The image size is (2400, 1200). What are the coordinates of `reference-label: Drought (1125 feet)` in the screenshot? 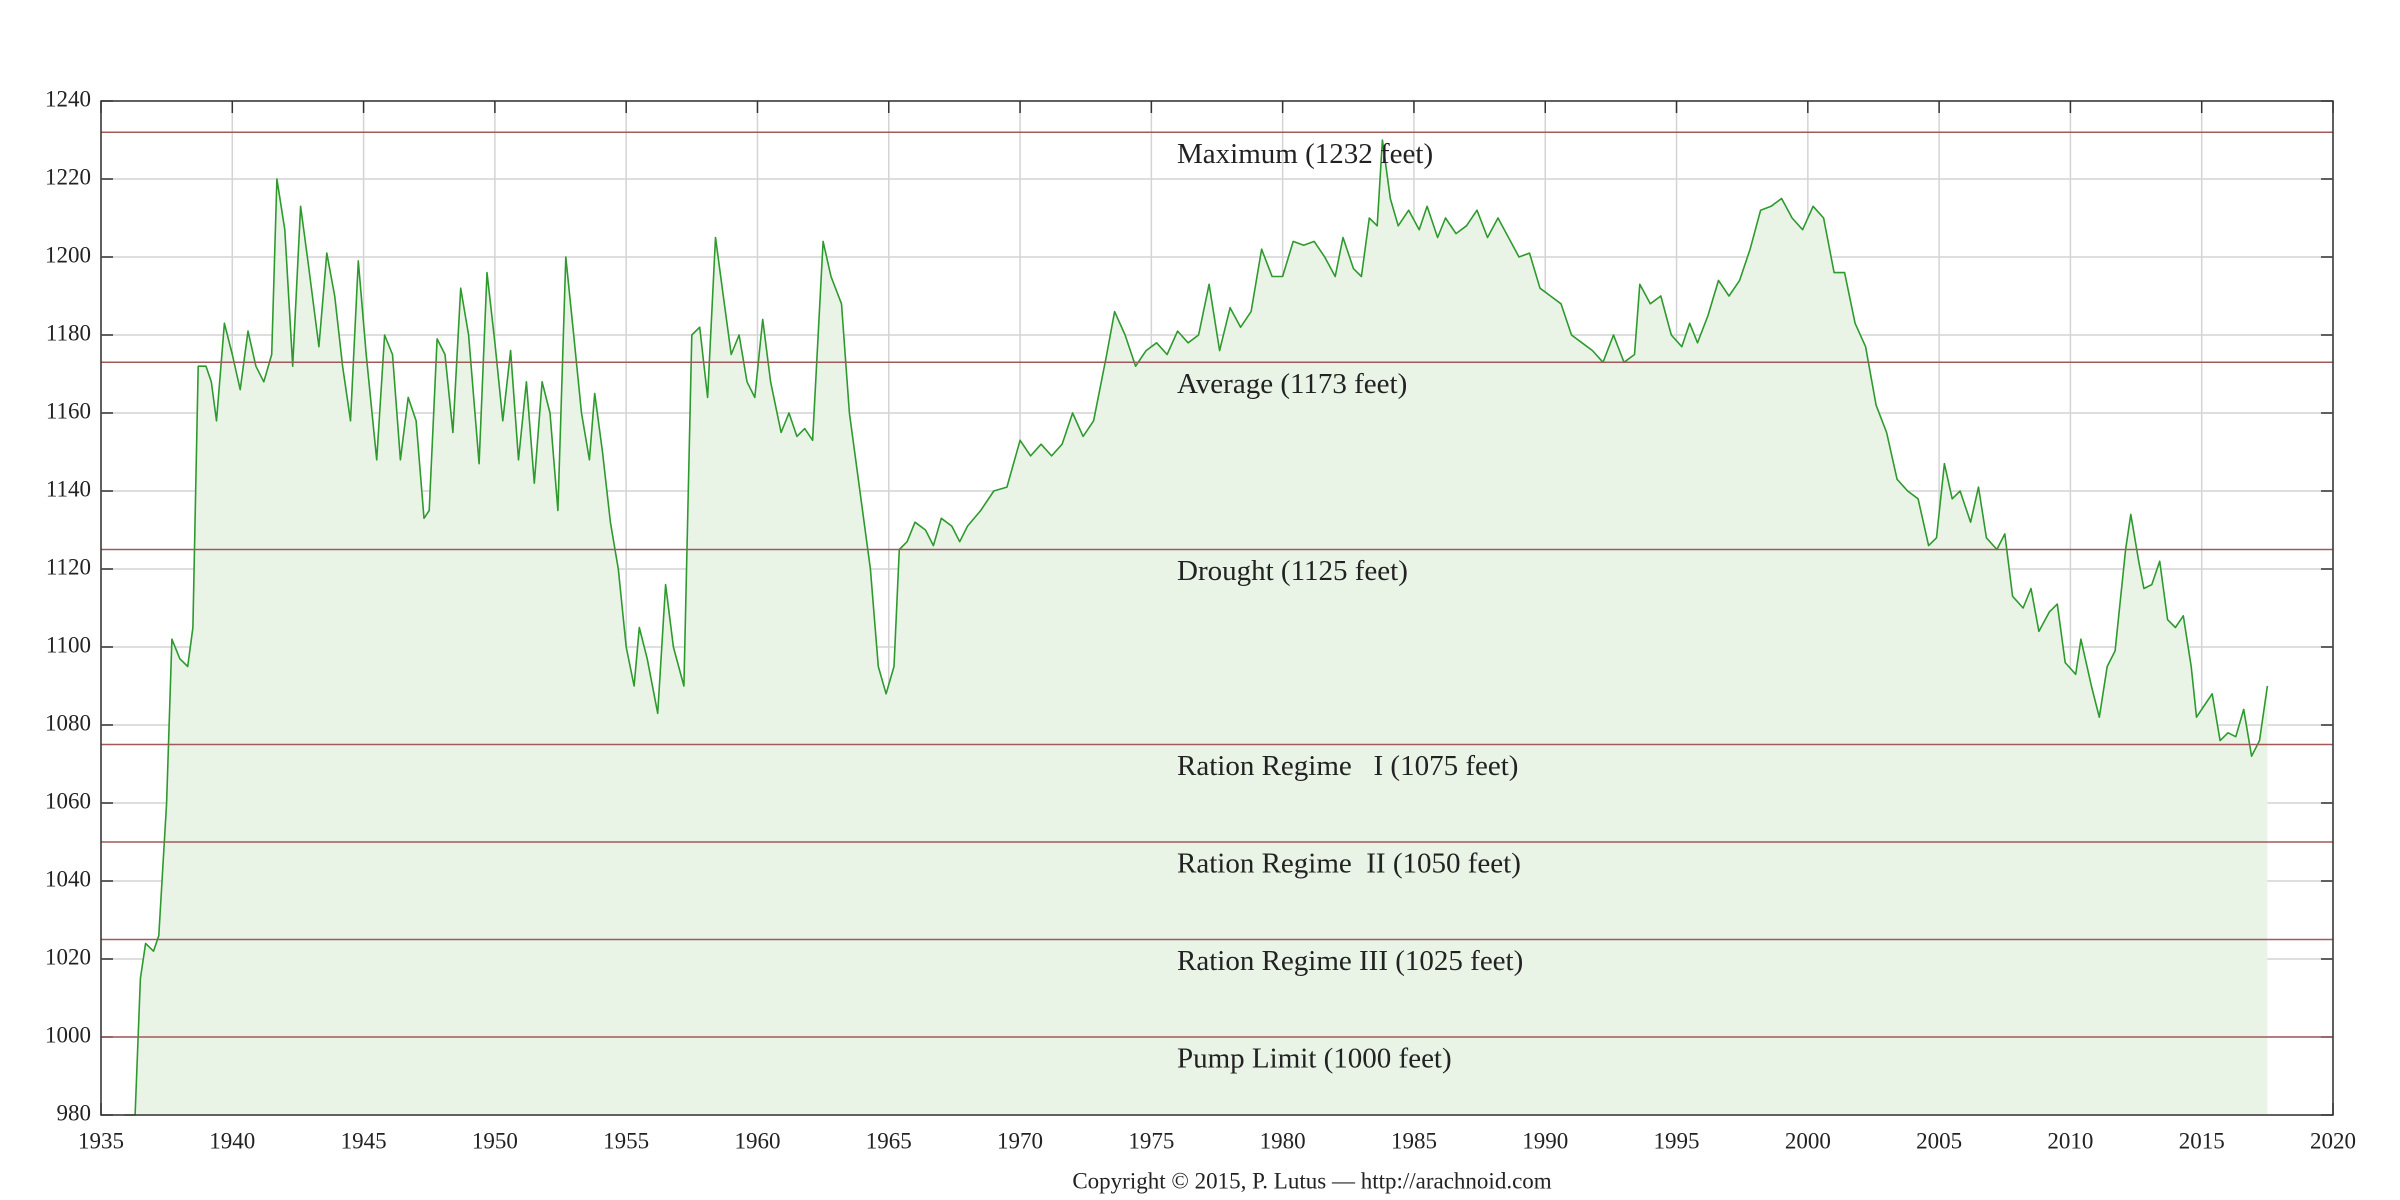 It's located at (1292, 571).